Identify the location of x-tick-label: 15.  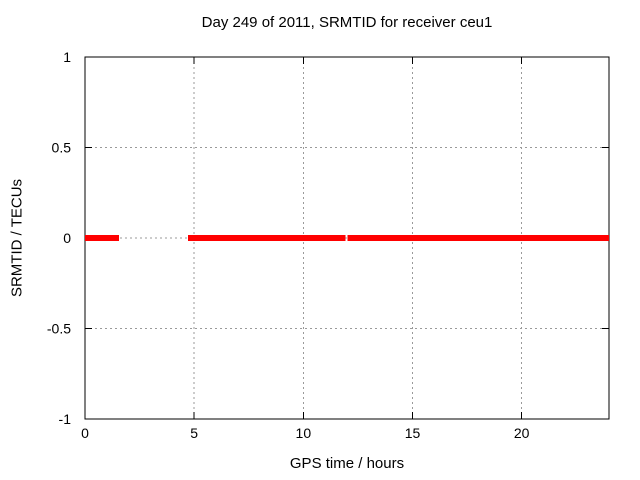
(413, 433).